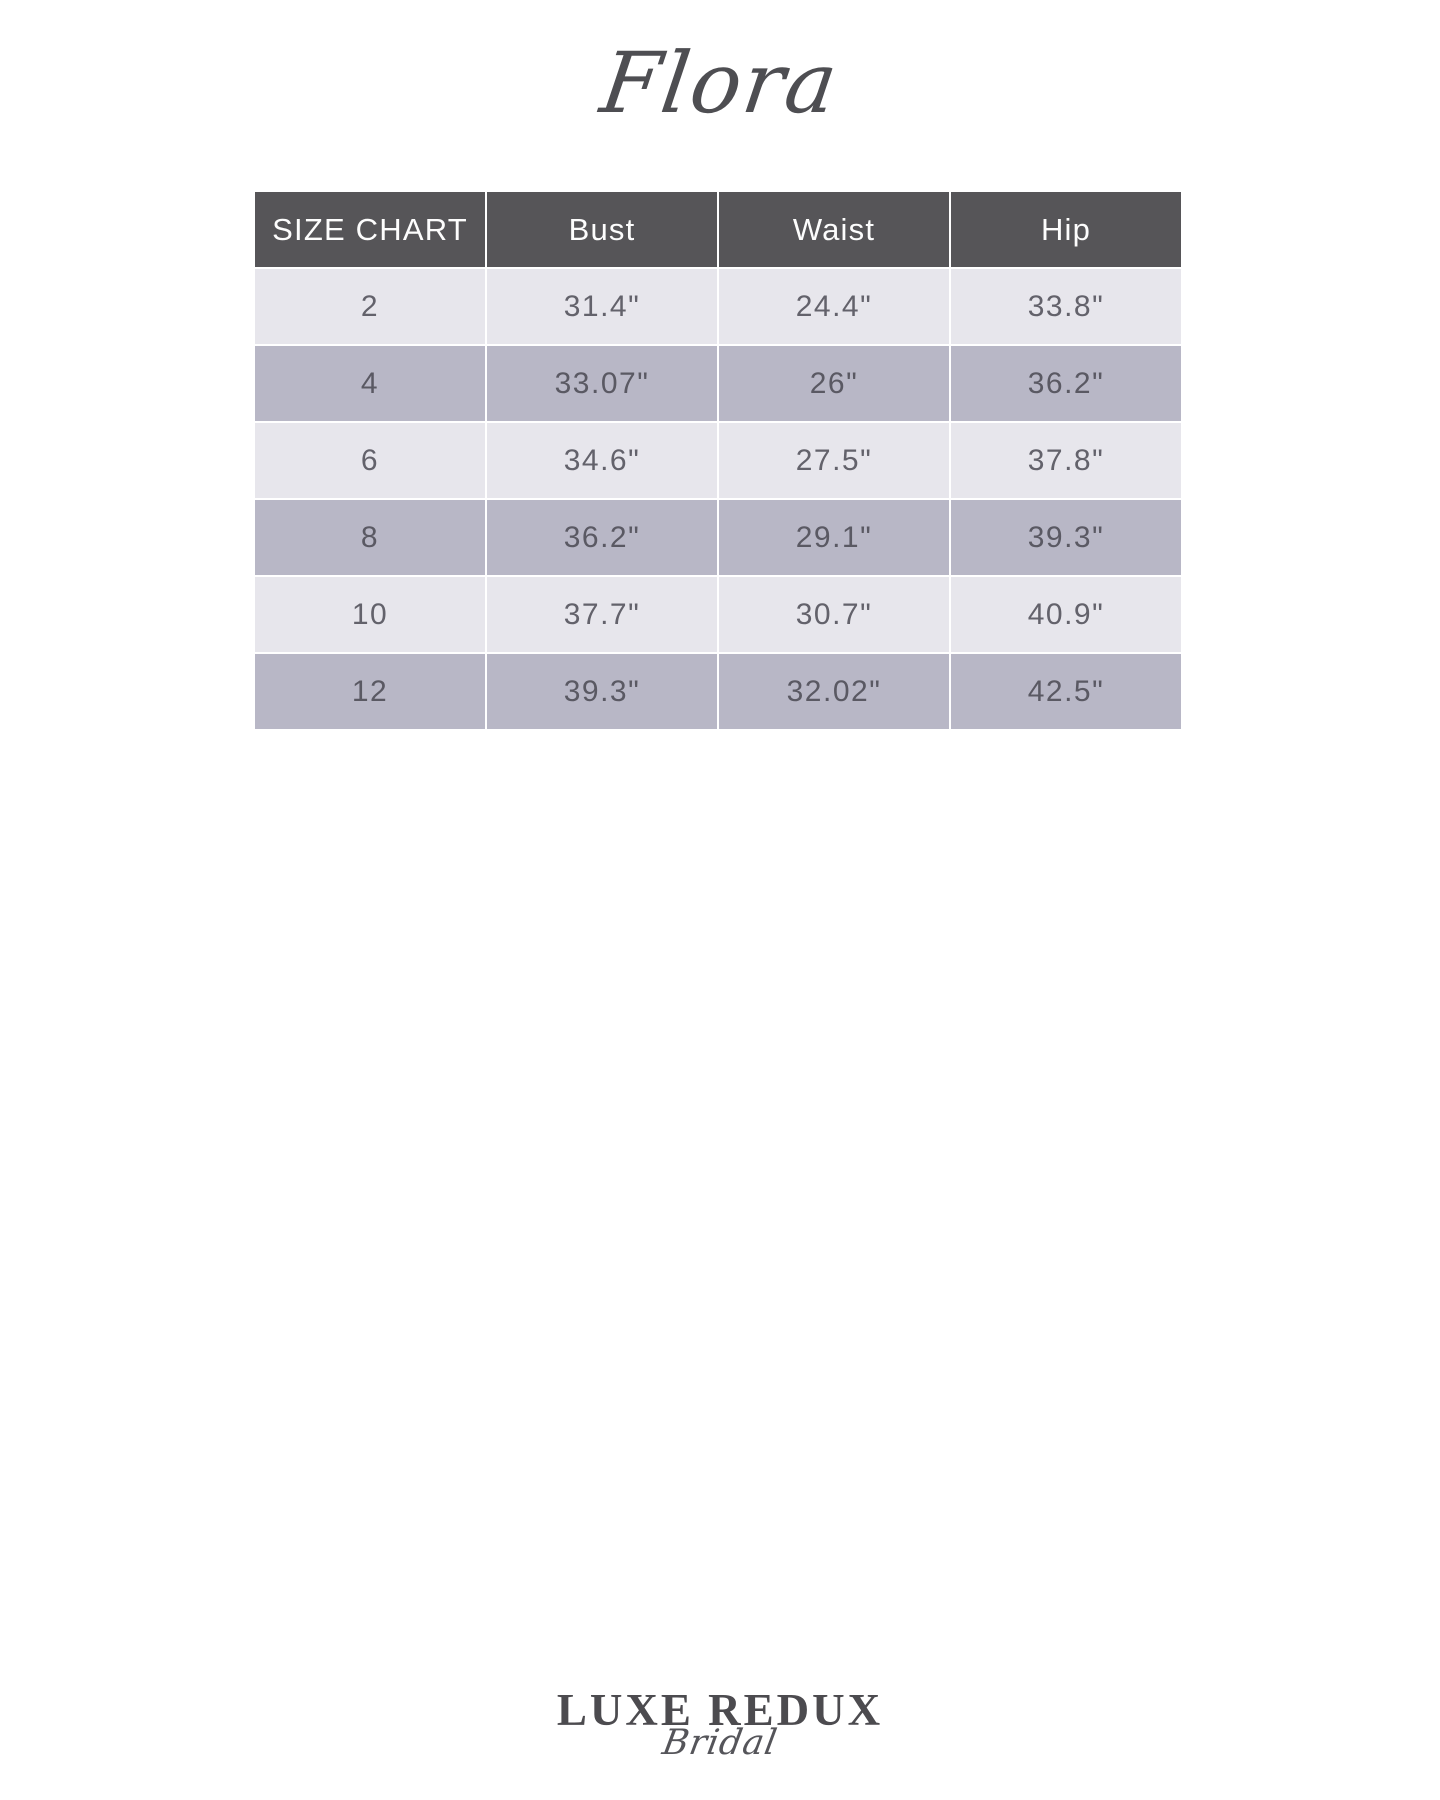 This screenshot has width=1440, height=1800. What do you see at coordinates (1066, 537) in the screenshot?
I see `cell-hip: 39.3"` at bounding box center [1066, 537].